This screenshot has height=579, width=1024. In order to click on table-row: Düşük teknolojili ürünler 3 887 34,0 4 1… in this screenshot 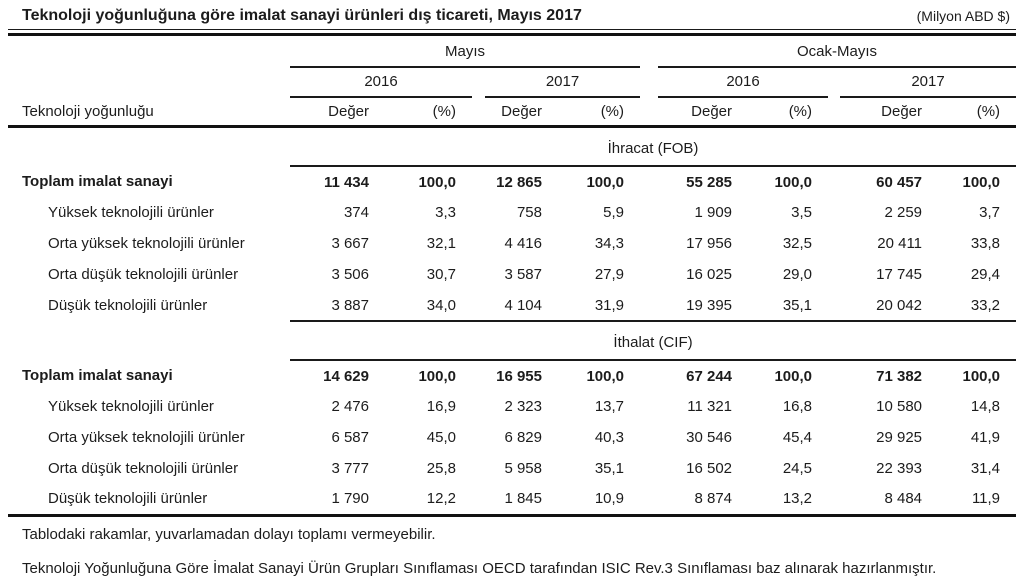, I will do `click(512, 305)`.